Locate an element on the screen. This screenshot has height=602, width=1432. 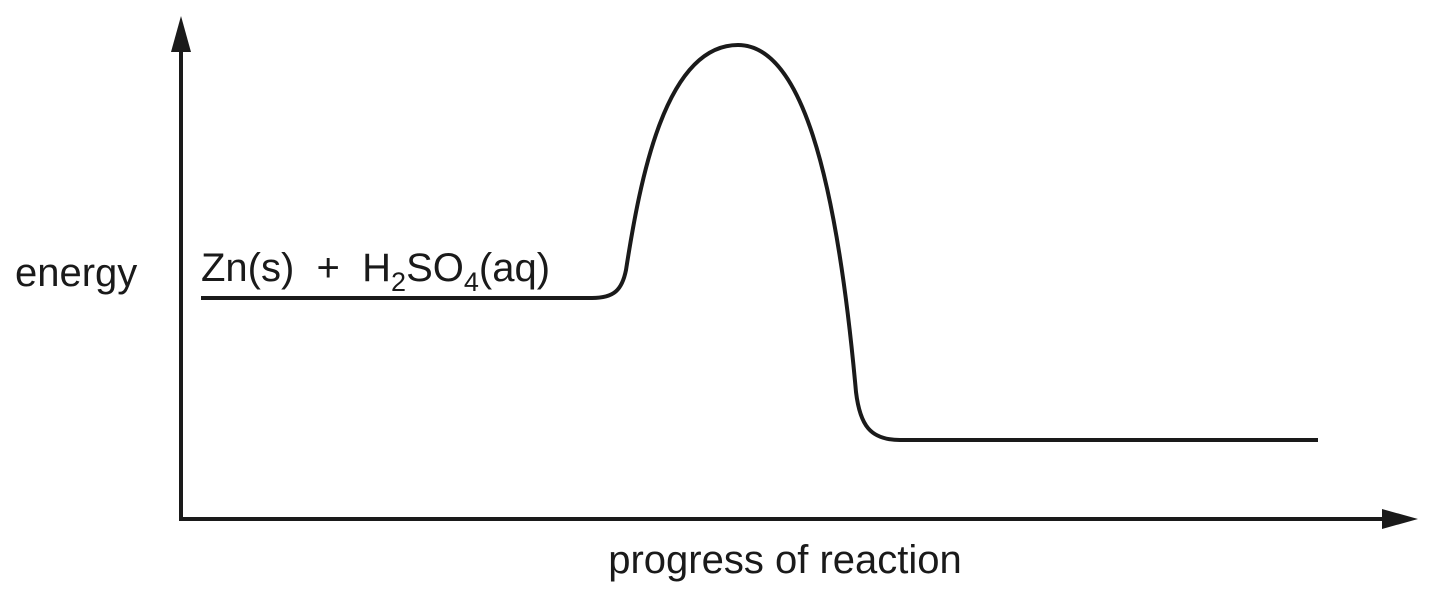
y-axis-arrowhead is located at coordinates (181, 34).